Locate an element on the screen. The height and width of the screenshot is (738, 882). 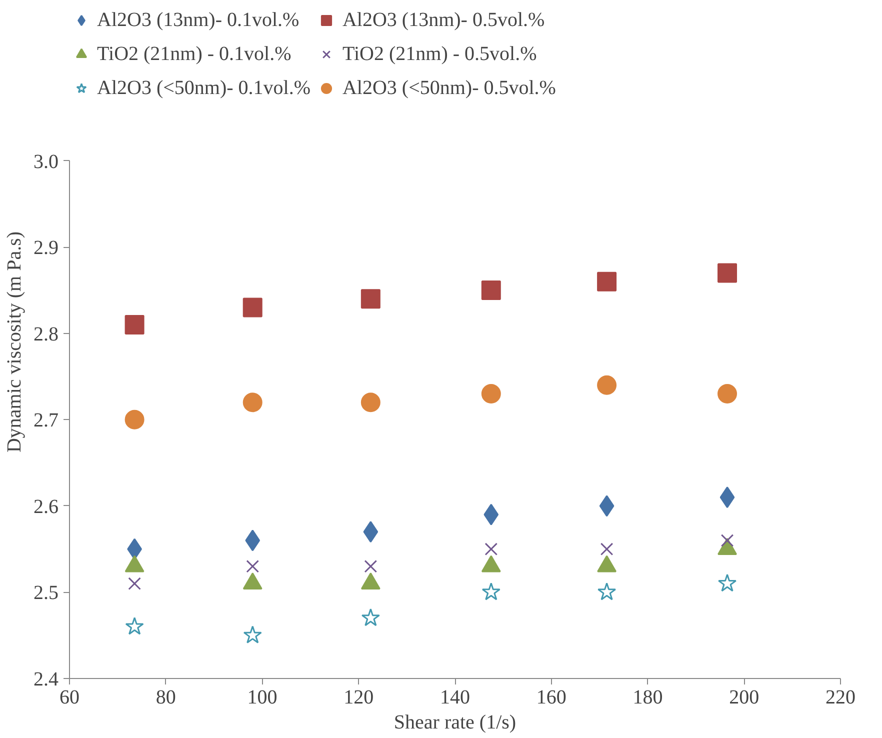
x-tick-label: 220 is located at coordinates (841, 697).